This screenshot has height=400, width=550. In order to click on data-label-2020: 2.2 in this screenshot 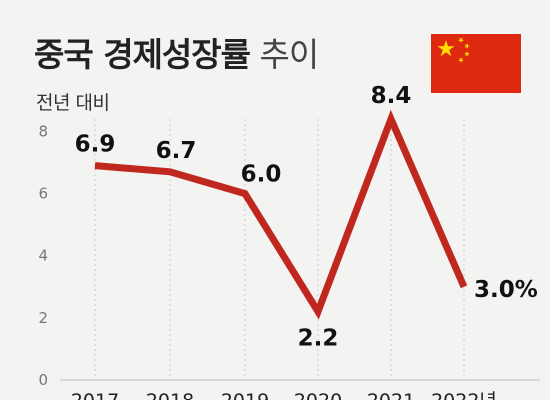, I will do `click(318, 339)`.